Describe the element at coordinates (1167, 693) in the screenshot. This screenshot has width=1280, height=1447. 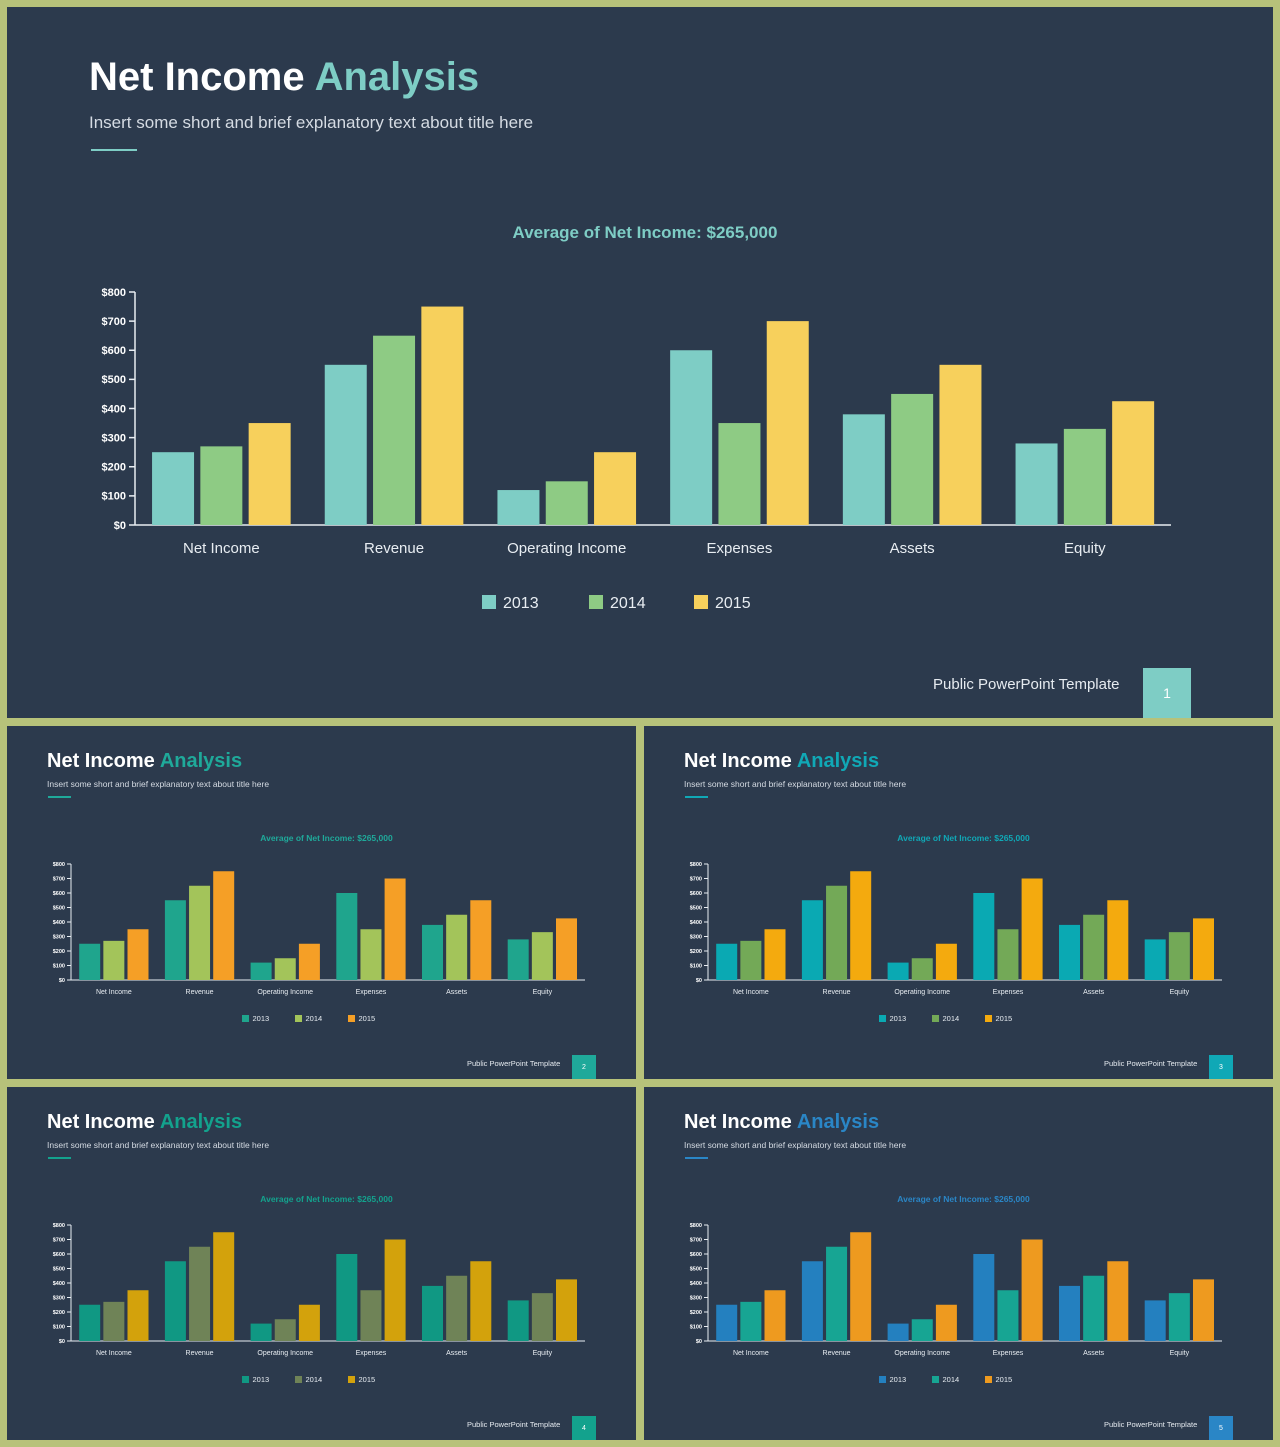
I see `page-number: 1` at that location.